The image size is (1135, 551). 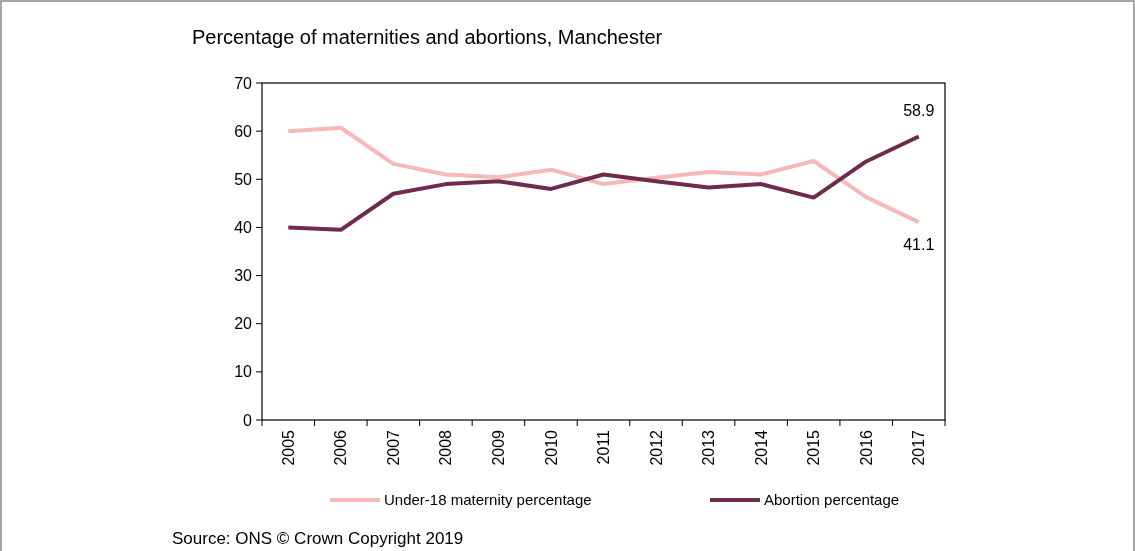 What do you see at coordinates (709, 447) in the screenshot?
I see `x-tick-label: 2013` at bounding box center [709, 447].